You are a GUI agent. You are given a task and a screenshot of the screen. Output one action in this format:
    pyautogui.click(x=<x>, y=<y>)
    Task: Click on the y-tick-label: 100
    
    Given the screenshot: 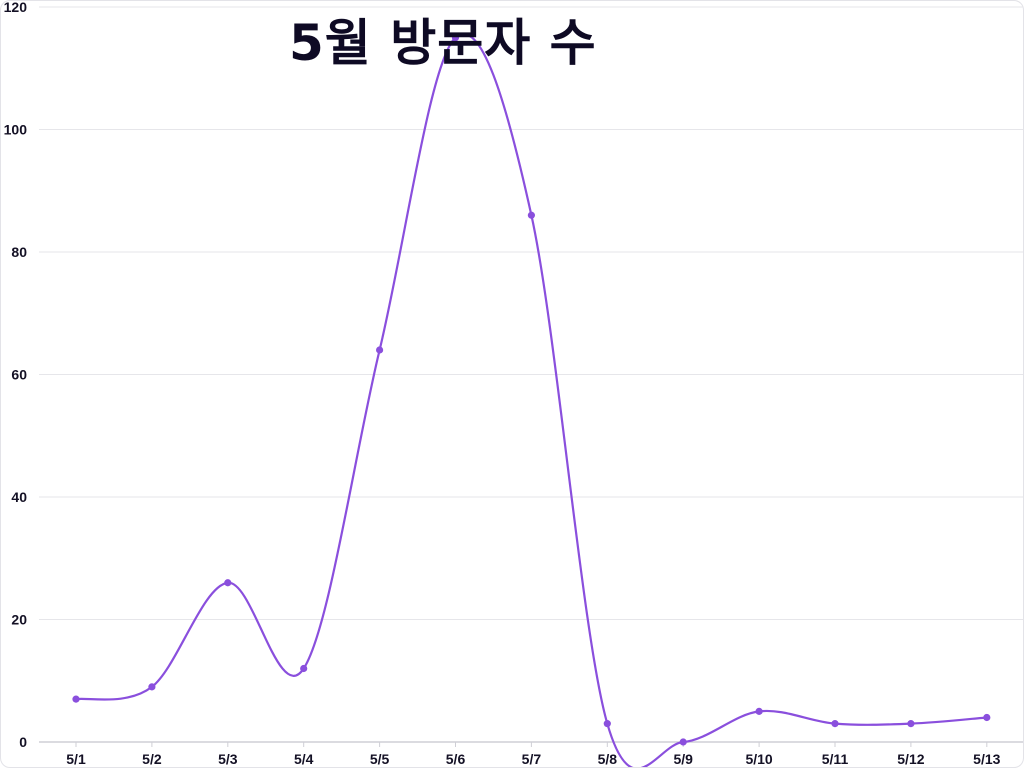 What is the action you would take?
    pyautogui.click(x=16, y=130)
    